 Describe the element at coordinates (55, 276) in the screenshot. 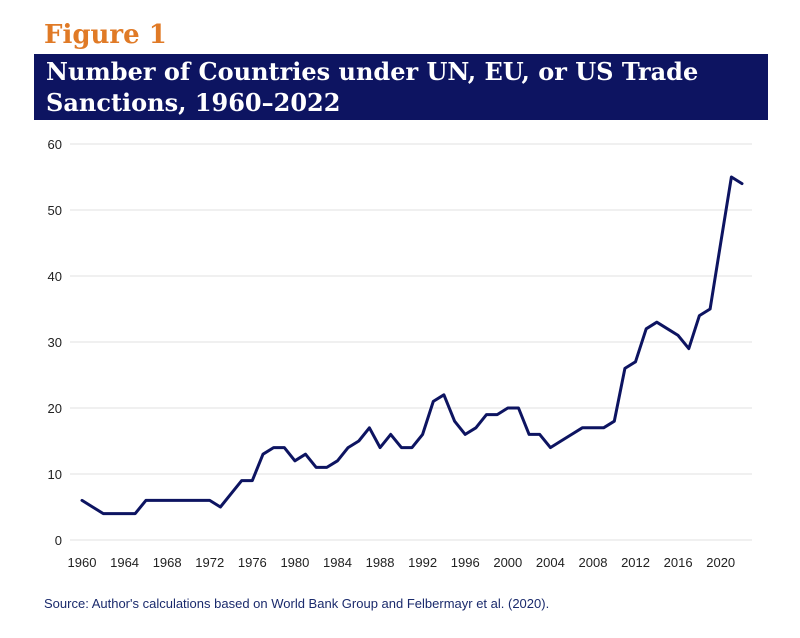

I see `y-tick-label: 40` at that location.